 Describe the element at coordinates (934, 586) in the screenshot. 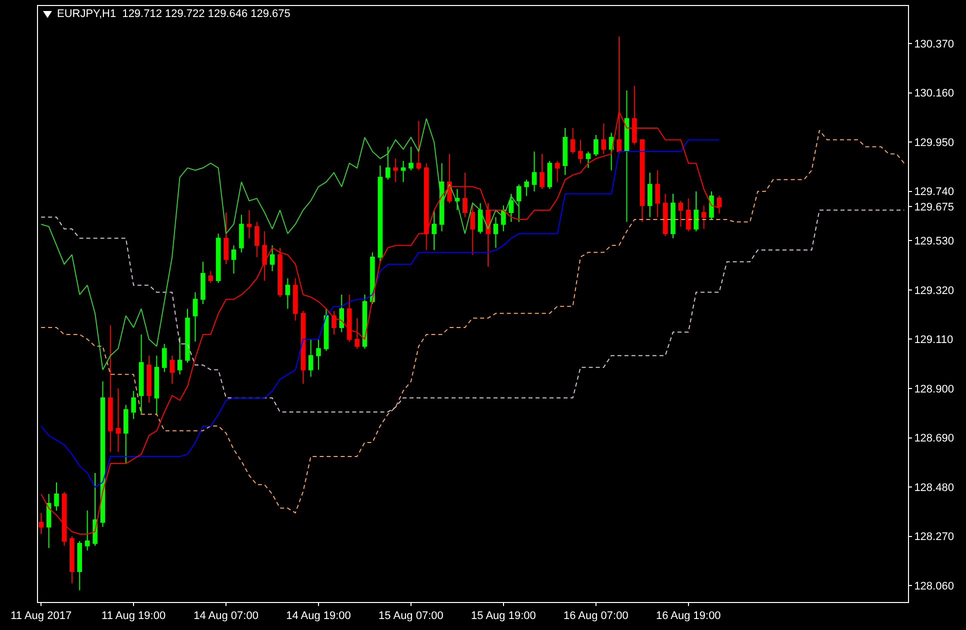

I see `y-tick-label: 128.060` at that location.